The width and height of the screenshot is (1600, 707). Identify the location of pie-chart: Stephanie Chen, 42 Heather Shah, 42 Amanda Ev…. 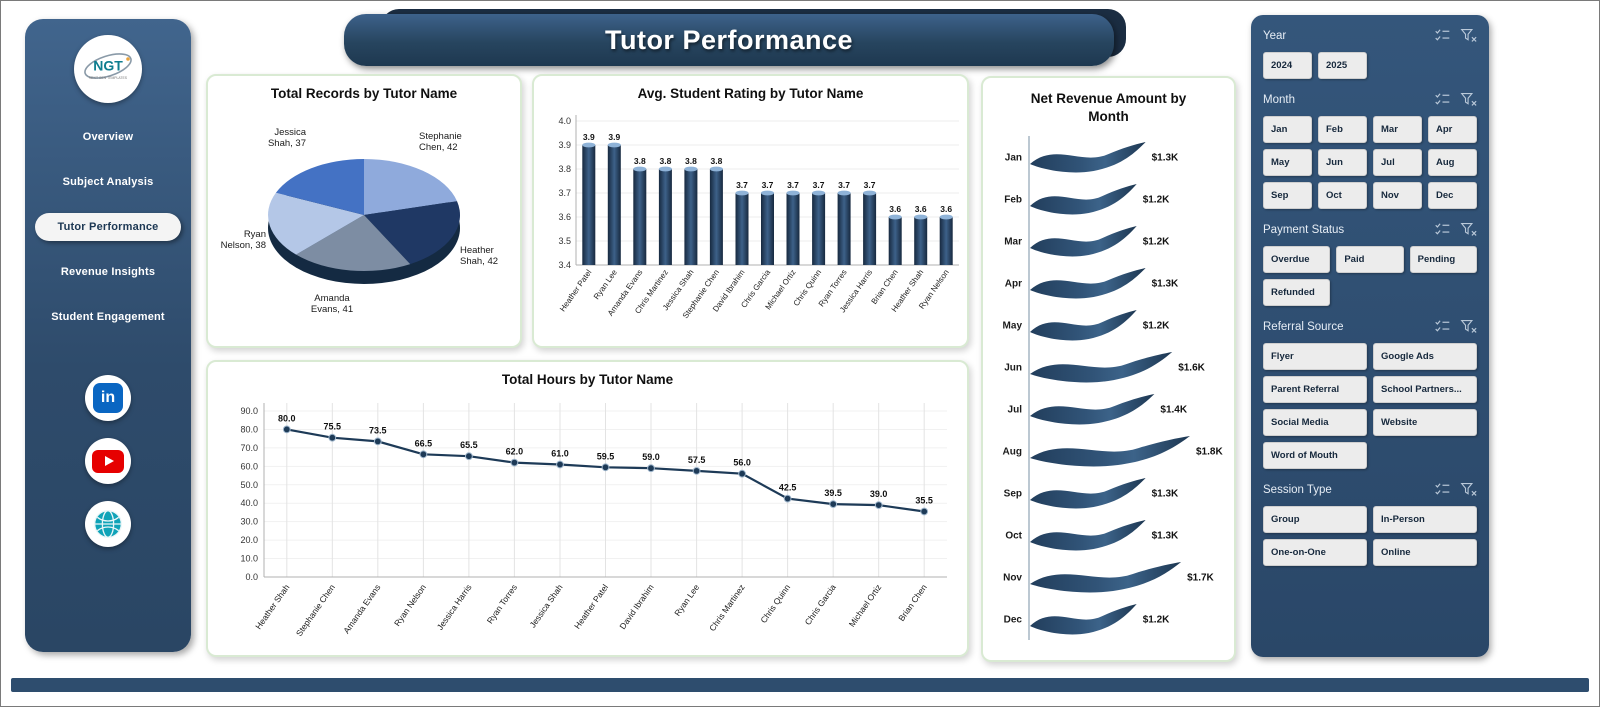
(359, 221).